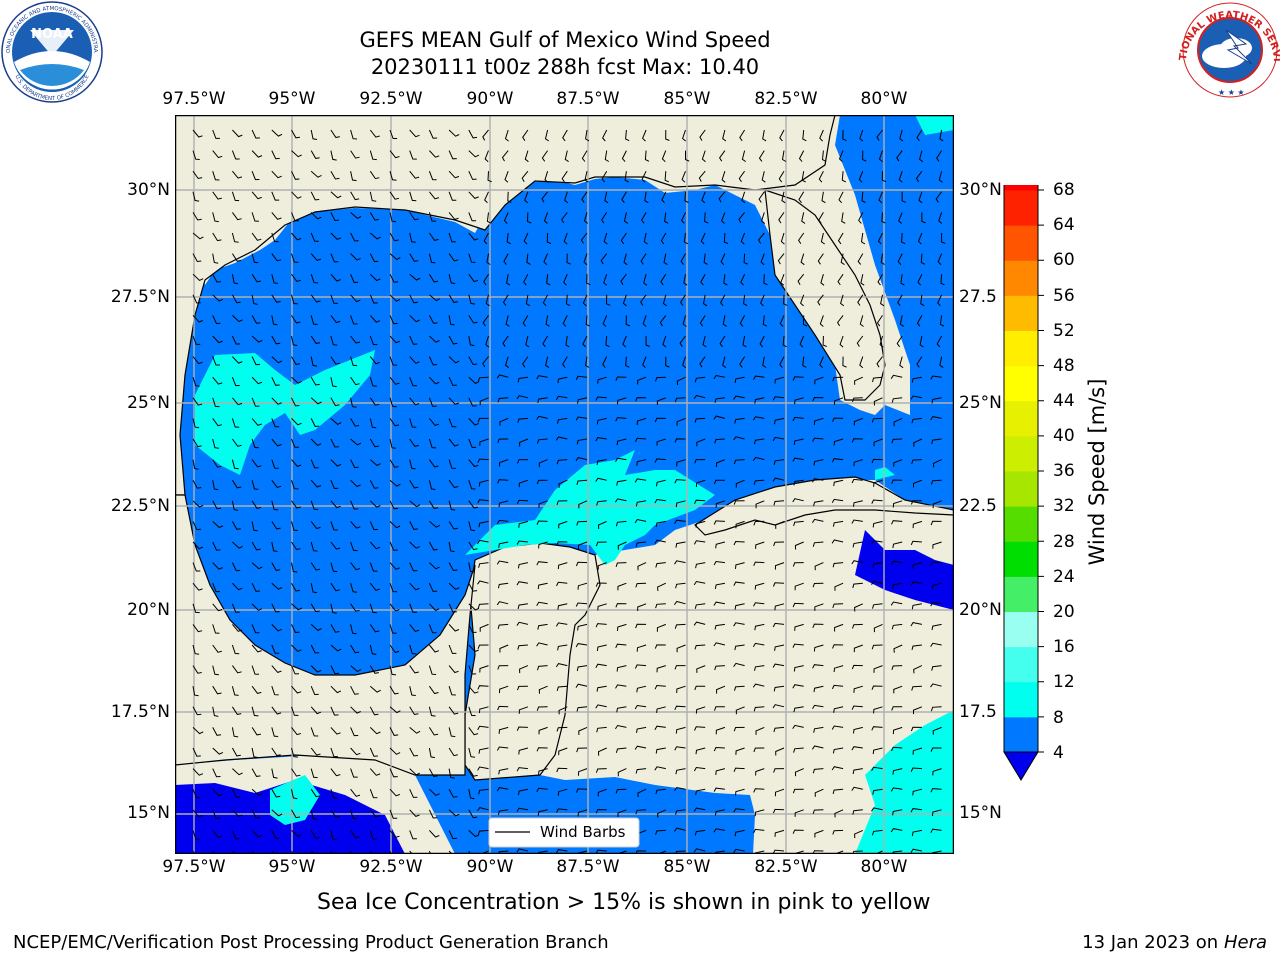 Image resolution: width=1280 pixels, height=960 pixels. What do you see at coordinates (490, 99) in the screenshot?
I see `lon-tick: 90°W` at bounding box center [490, 99].